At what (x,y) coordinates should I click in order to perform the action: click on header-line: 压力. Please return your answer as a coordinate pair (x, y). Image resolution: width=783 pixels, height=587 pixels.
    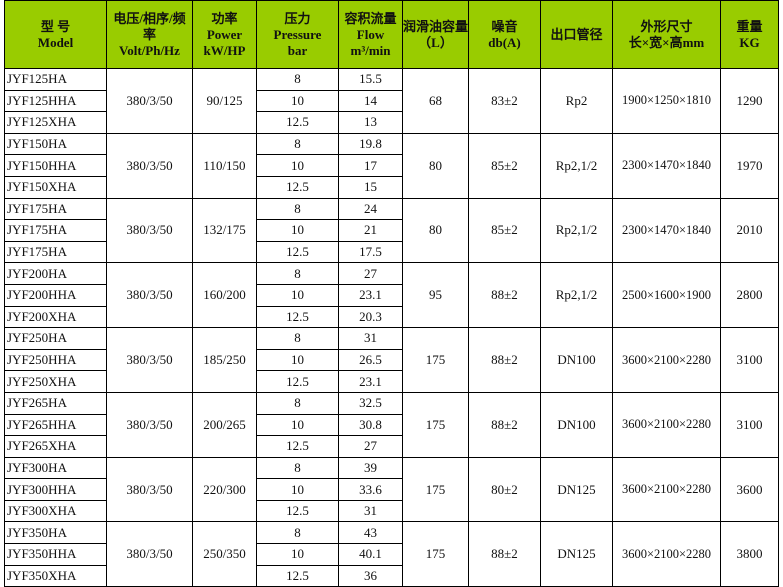
    Looking at the image, I should click on (297, 18).